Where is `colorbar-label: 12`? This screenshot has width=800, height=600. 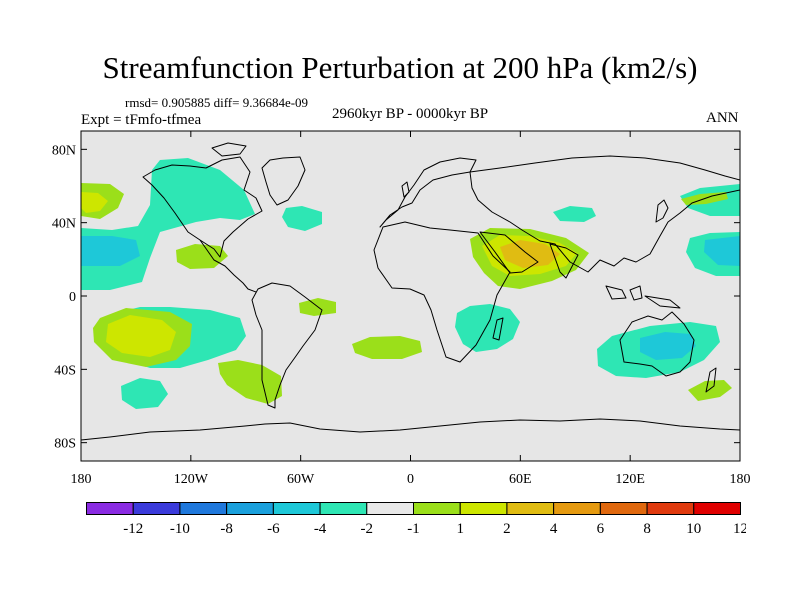 colorbar-label: 12 is located at coordinates (739, 529).